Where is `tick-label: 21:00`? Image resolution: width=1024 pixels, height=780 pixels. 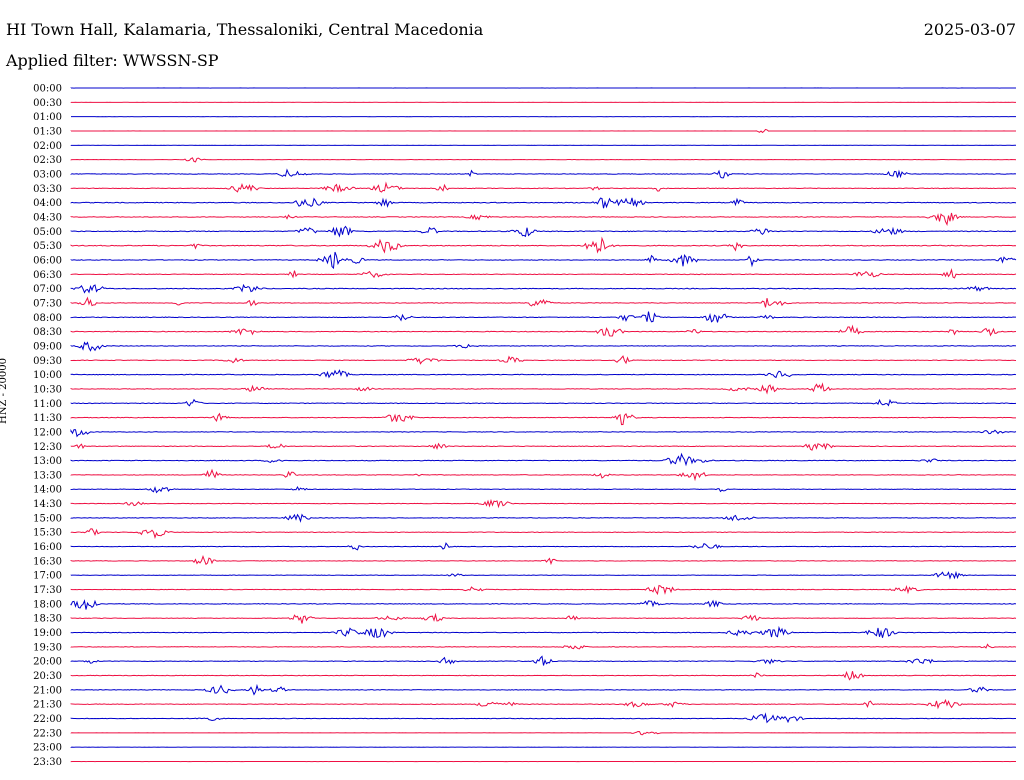 tick-label: 21:00 is located at coordinates (47, 690).